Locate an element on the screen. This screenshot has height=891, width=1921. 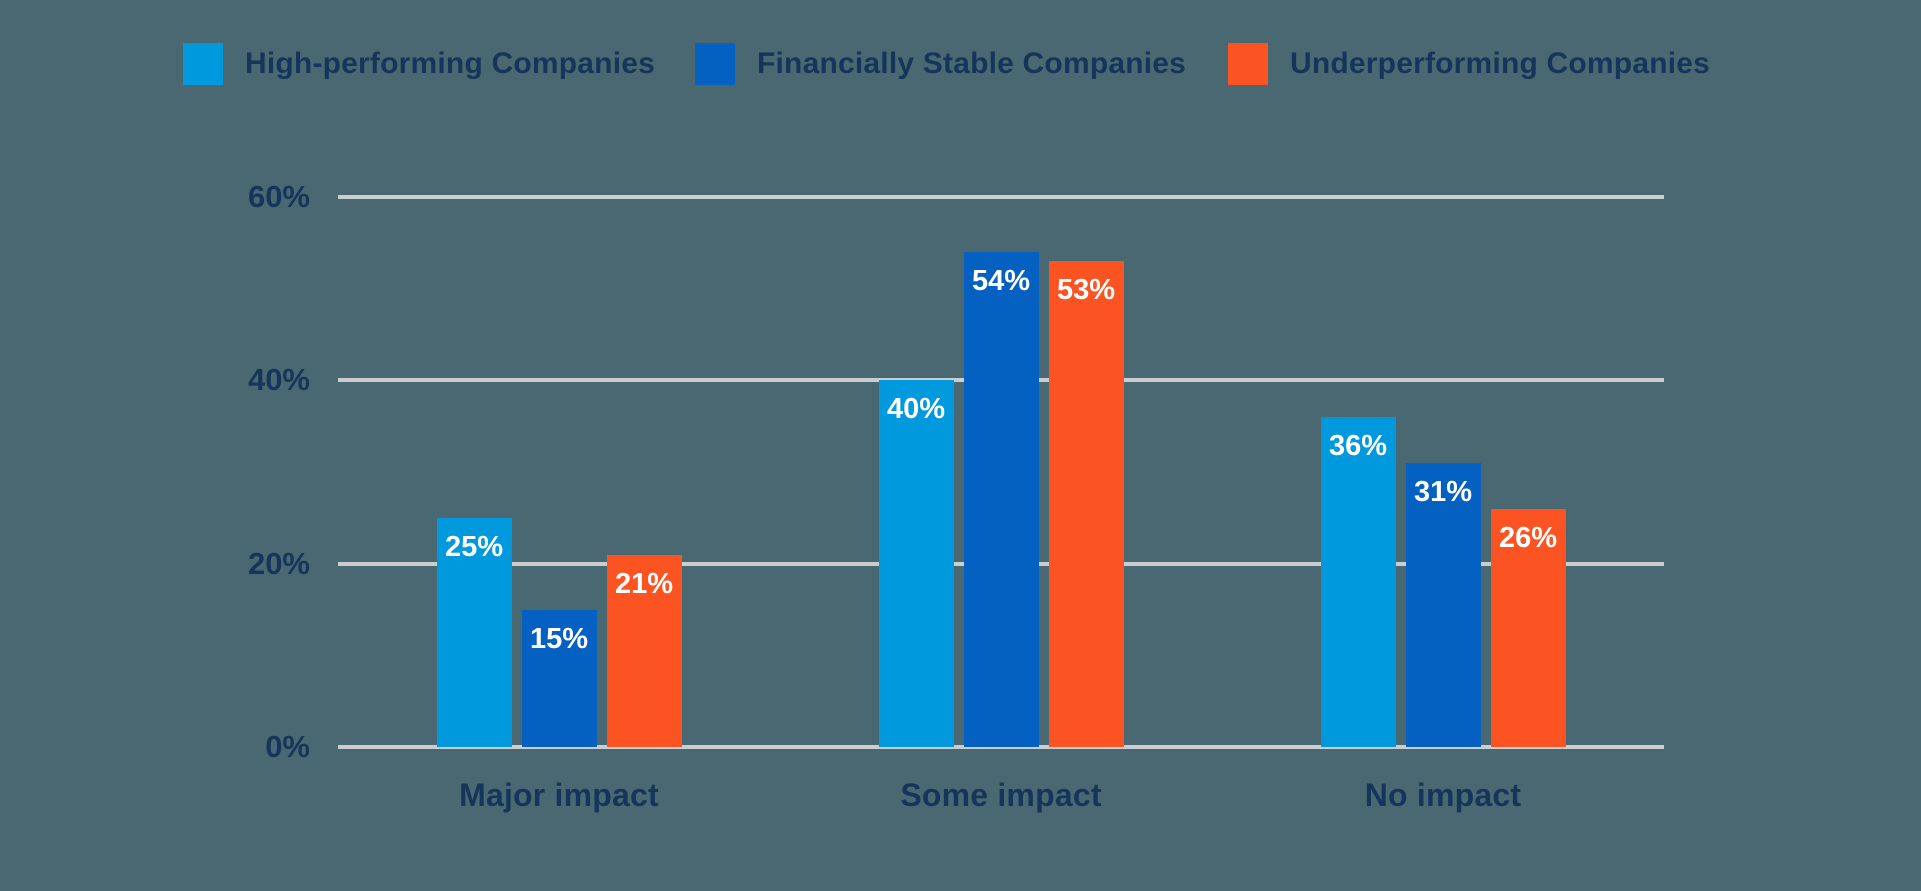
y-axis-tick-label: 0% is located at coordinates (287, 746).